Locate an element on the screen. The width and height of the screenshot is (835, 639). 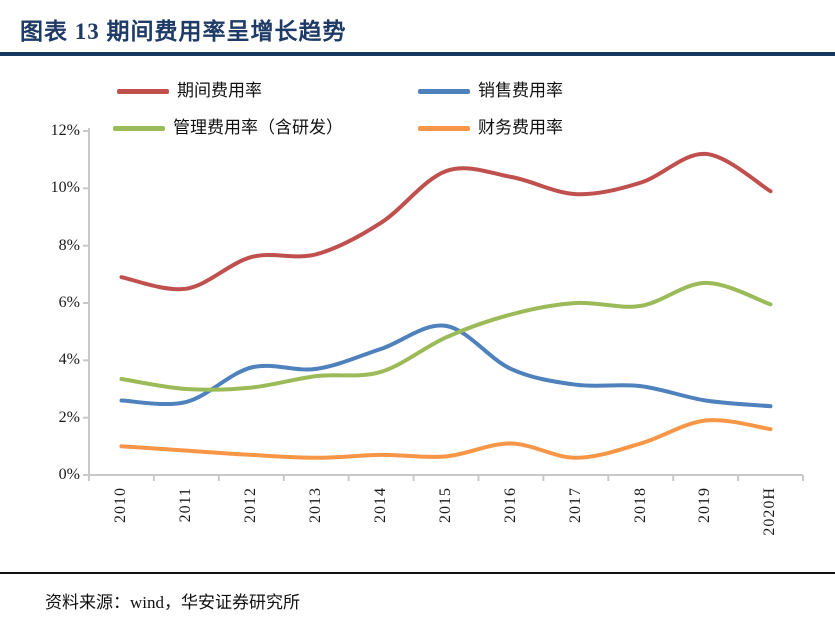
legend-item-sales: 销售费用率 is located at coordinates (490, 91).